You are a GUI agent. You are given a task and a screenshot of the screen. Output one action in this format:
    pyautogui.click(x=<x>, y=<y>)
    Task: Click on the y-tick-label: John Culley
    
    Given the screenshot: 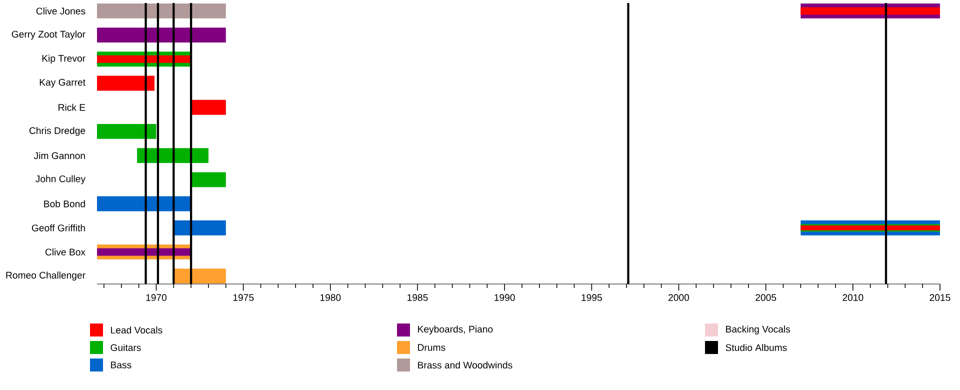 What is the action you would take?
    pyautogui.click(x=61, y=179)
    